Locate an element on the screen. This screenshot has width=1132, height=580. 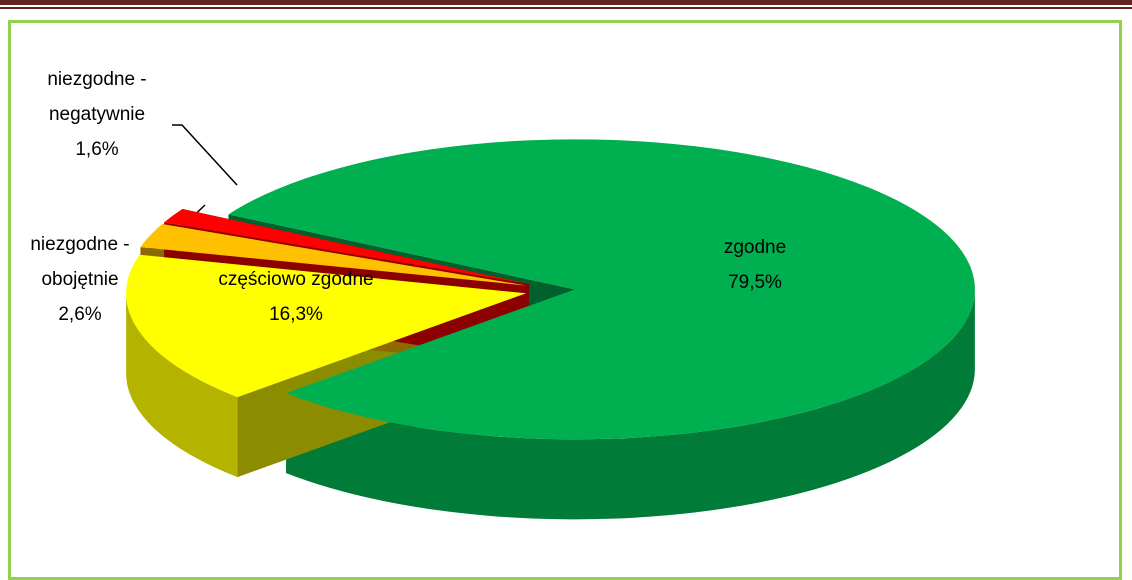
category-label: niezgodne - obojętnie is located at coordinates (80, 262).